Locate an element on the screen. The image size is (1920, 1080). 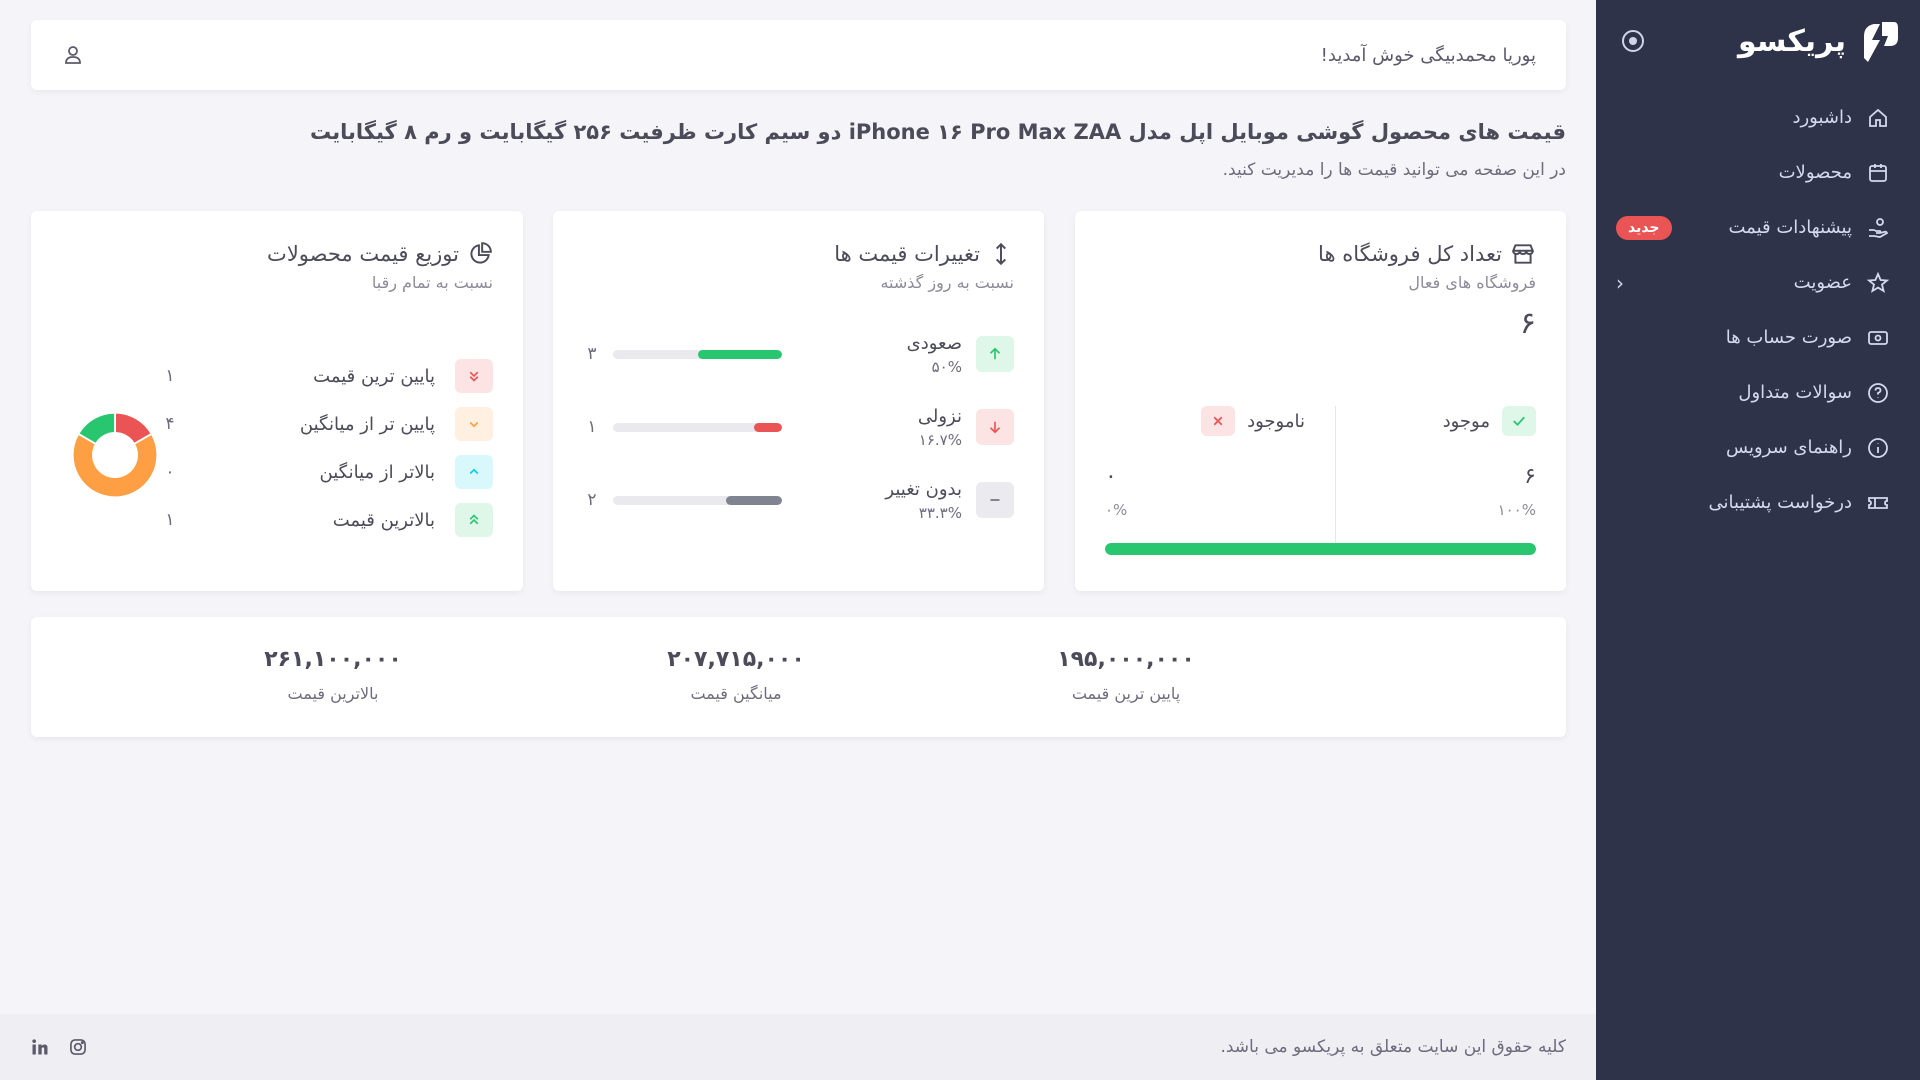
dist-row-below-avg: پایین تر از میانگین ۴ is located at coordinates (326, 424).